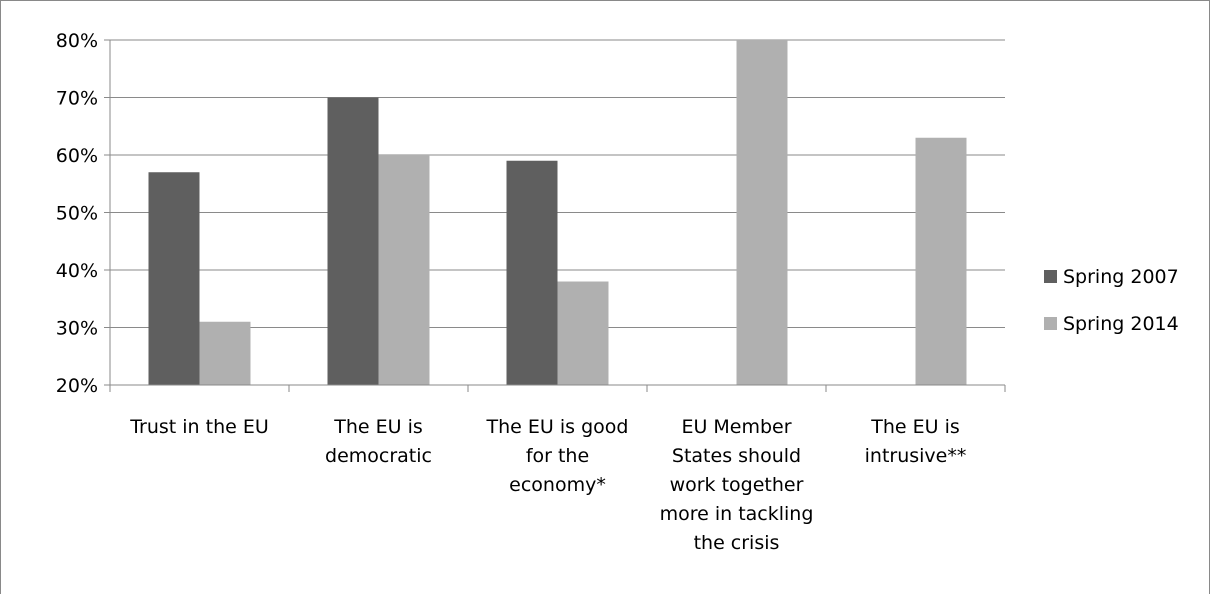 Image resolution: width=1210 pixels, height=594 pixels. What do you see at coordinates (1121, 324) in the screenshot?
I see `legend-label: Spring 2014` at bounding box center [1121, 324].